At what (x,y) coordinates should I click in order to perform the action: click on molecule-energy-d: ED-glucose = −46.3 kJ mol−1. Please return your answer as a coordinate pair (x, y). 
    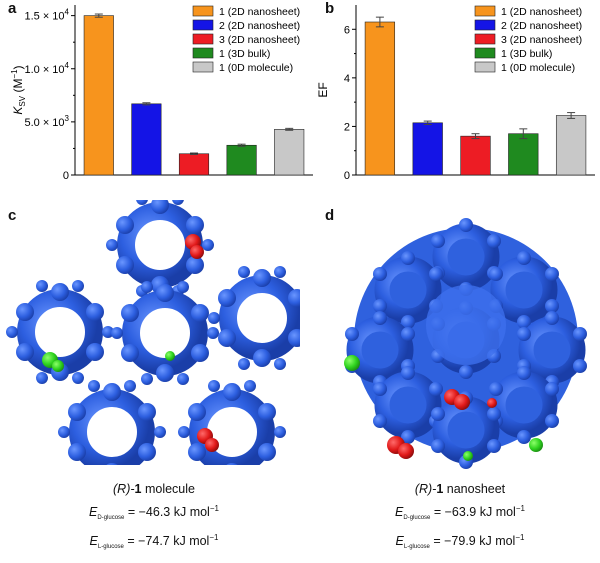
    Looking at the image, I should click on (154, 512).